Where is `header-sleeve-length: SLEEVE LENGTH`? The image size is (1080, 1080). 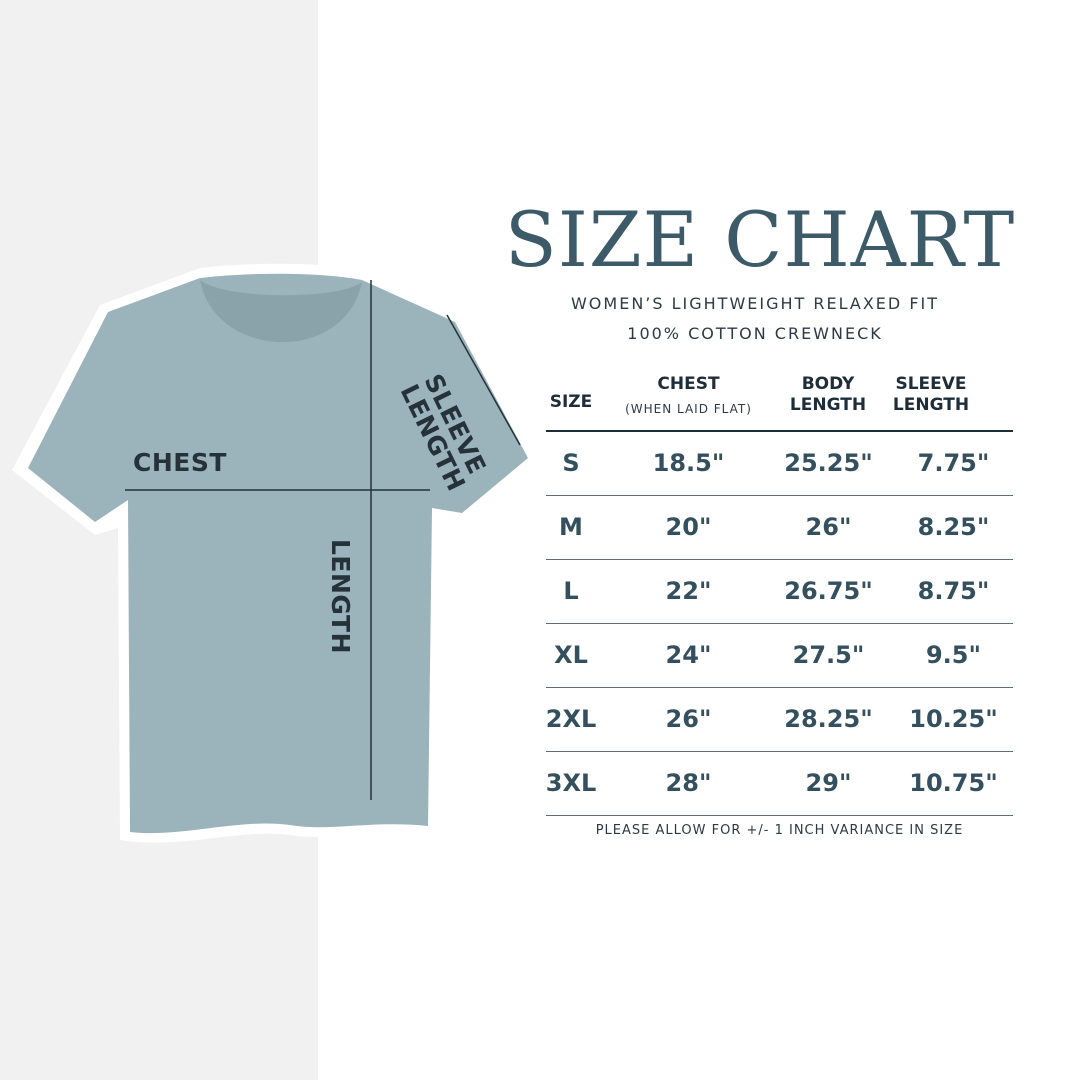
header-sleeve-length: SLEEVE LENGTH is located at coordinates (931, 395).